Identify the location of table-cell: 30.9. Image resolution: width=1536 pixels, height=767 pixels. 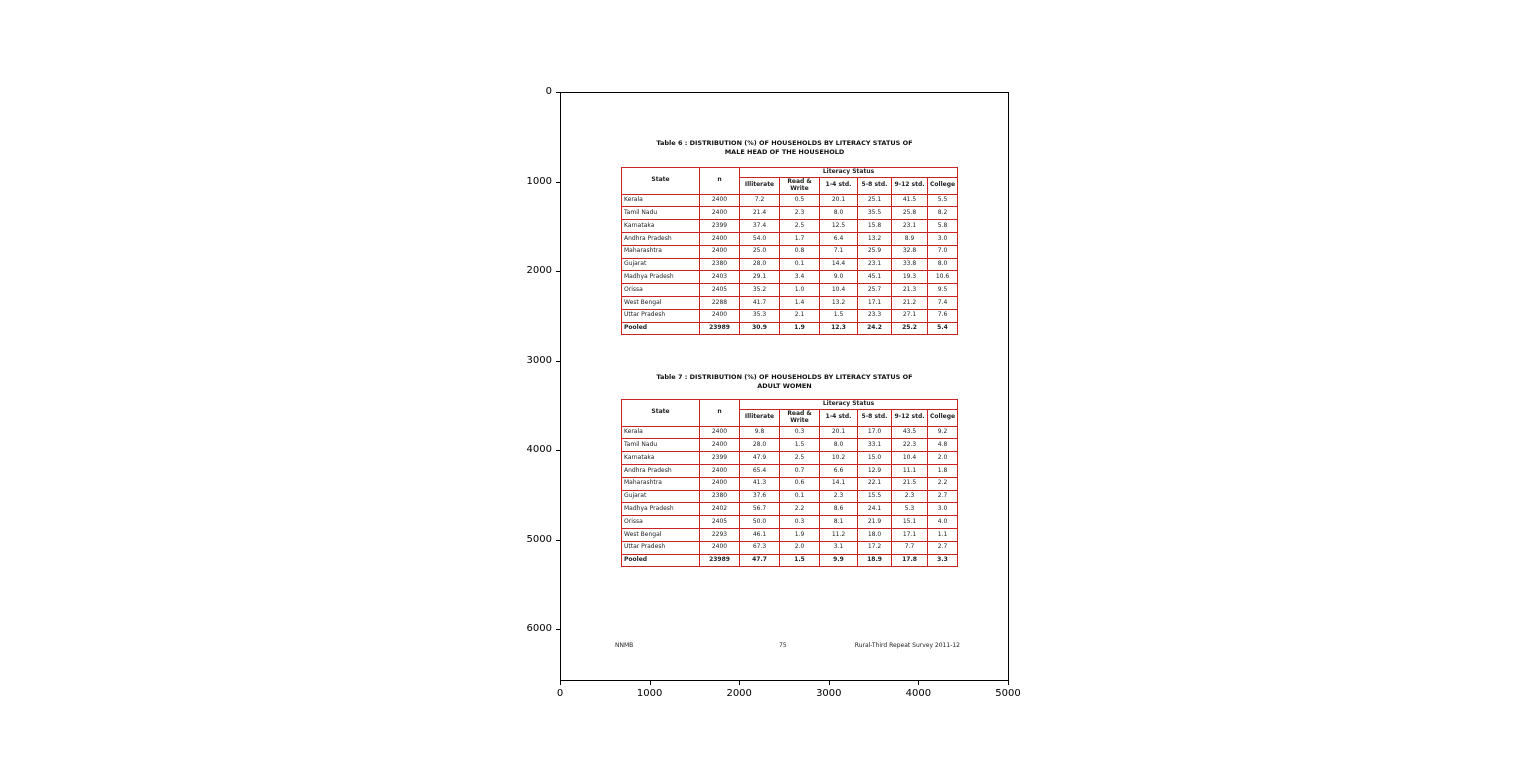
(759, 328).